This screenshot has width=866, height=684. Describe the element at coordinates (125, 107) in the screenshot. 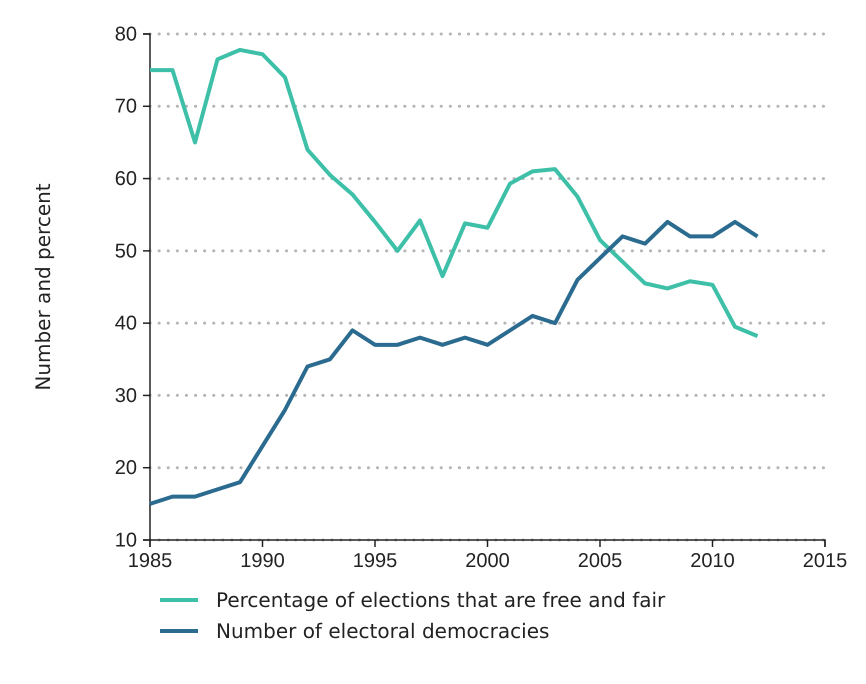

I see `y-tick-label: 70` at that location.